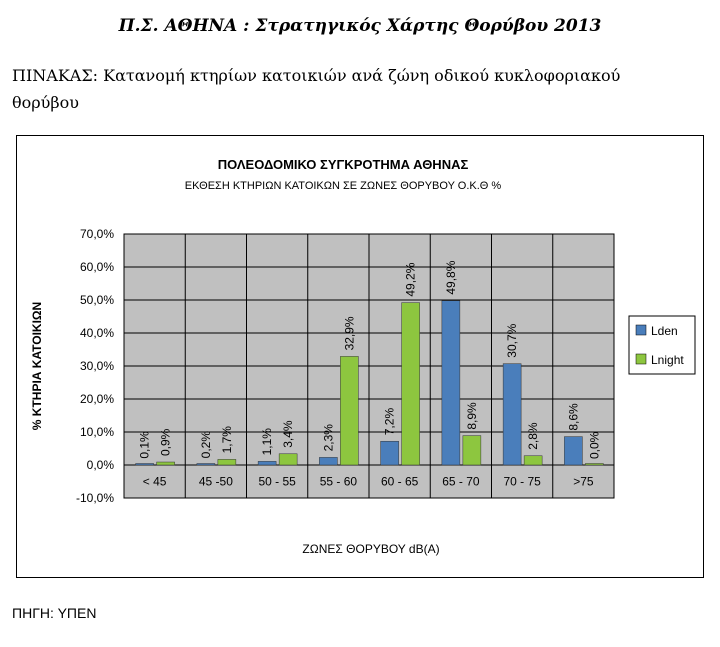  I want to click on data-label-lnight: 3,4%, so click(288, 434).